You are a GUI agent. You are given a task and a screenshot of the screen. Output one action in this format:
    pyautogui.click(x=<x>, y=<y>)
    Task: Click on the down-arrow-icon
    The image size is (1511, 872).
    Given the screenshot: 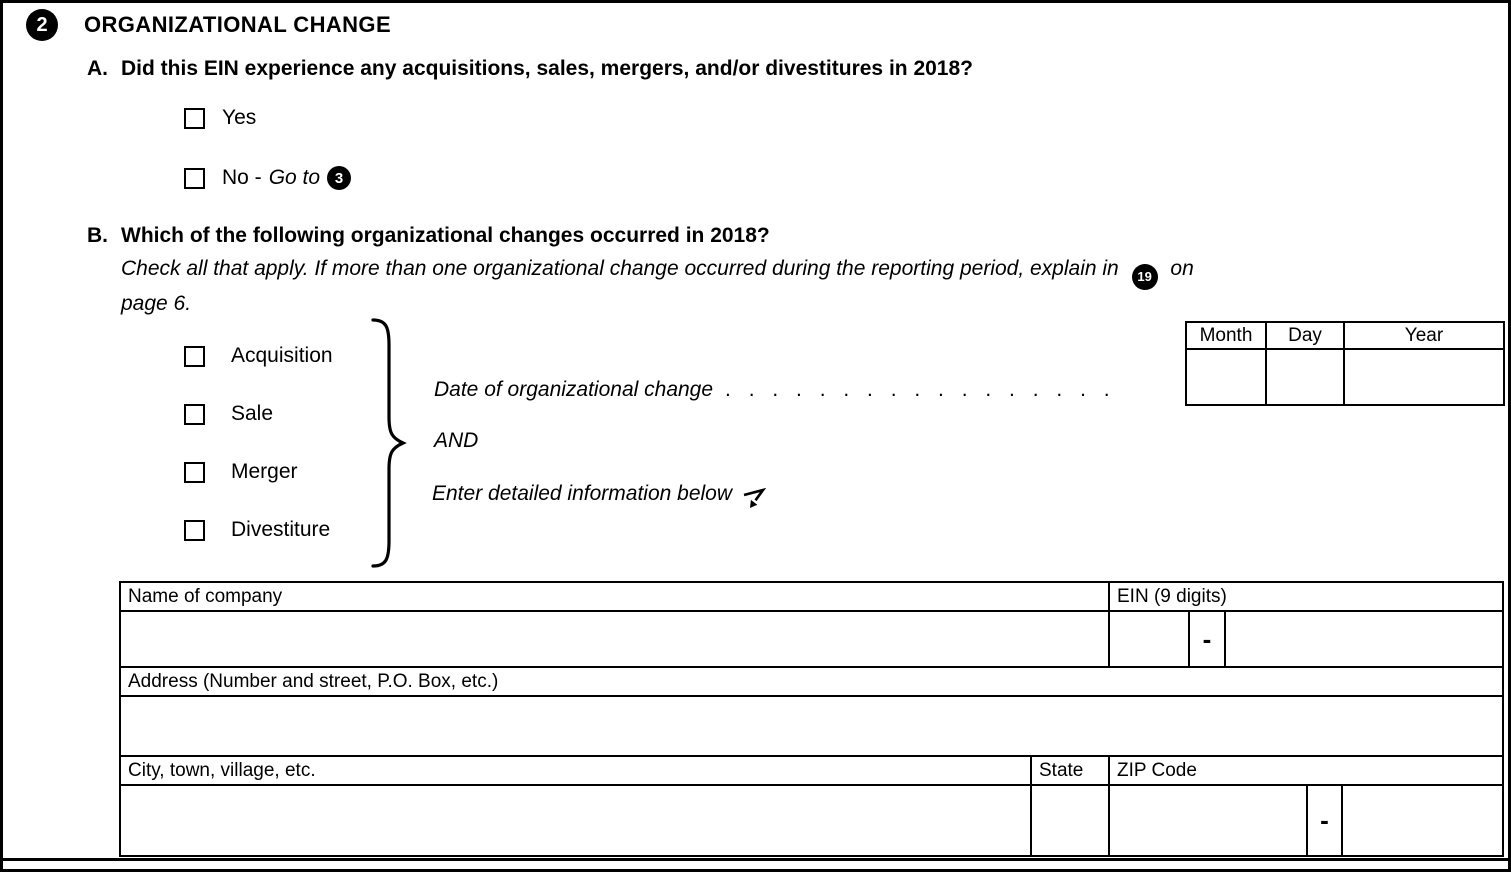 What is the action you would take?
    pyautogui.click(x=755, y=497)
    